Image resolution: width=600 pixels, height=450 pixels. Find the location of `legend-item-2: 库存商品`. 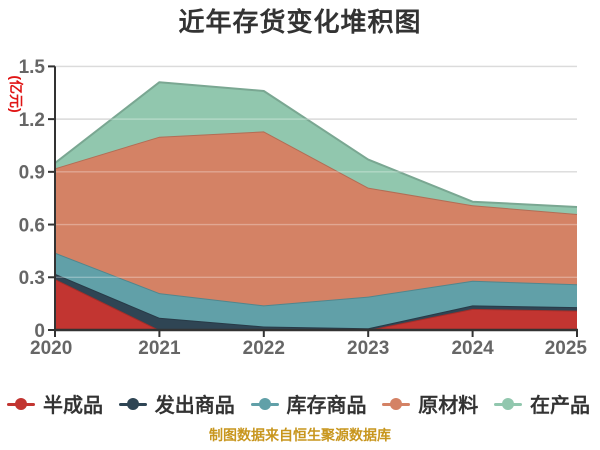

legend-item-2: 库存商品 is located at coordinates (308, 403).